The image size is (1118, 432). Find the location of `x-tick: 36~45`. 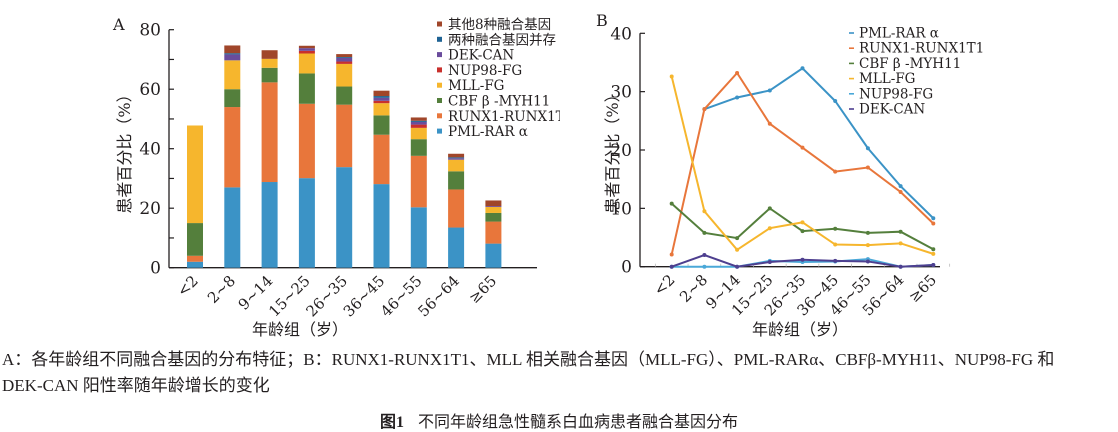

x-tick: 36~45 is located at coordinates (364, 296).